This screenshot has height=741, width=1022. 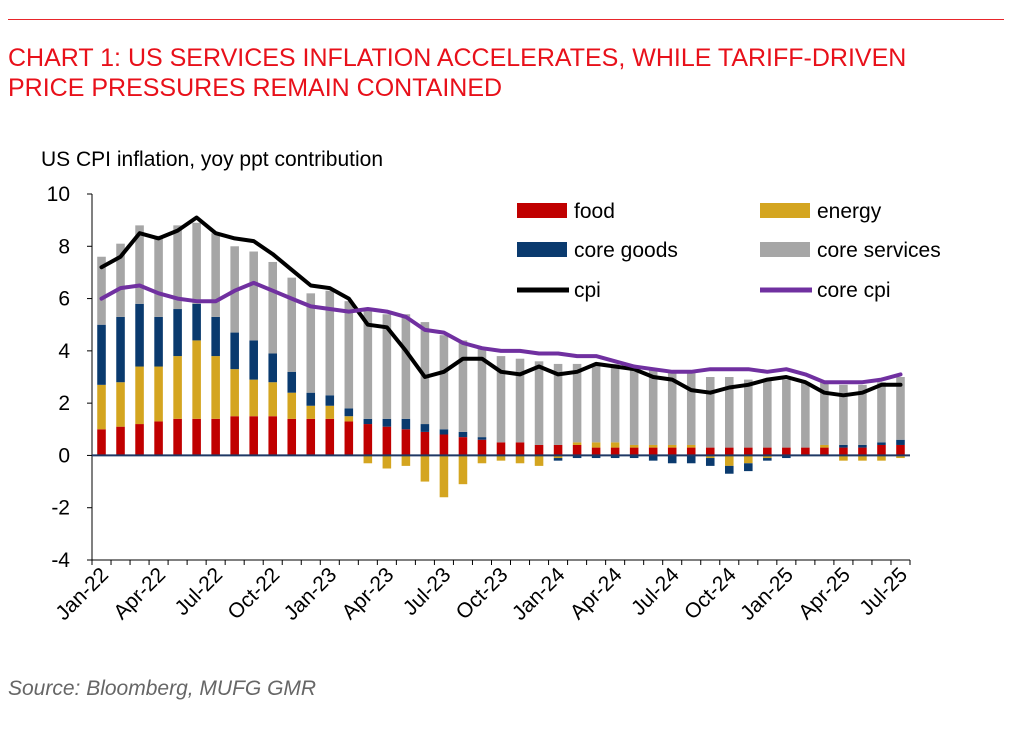 I want to click on legend-label-core-goods: core goods, so click(x=626, y=250).